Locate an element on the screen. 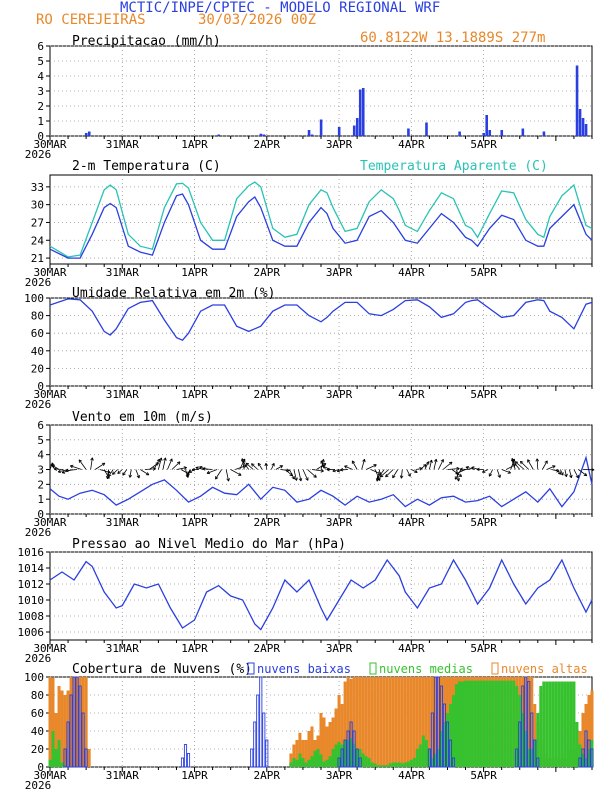 The image size is (612, 792). panel-4-xtick-label: 2APR is located at coordinates (267, 648).